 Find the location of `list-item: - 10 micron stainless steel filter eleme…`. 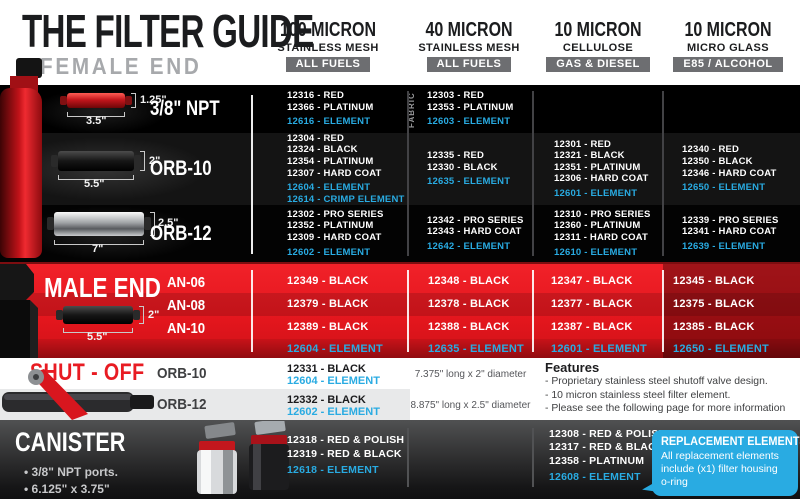

list-item: - 10 micron stainless steel filter eleme… is located at coordinates (638, 395).